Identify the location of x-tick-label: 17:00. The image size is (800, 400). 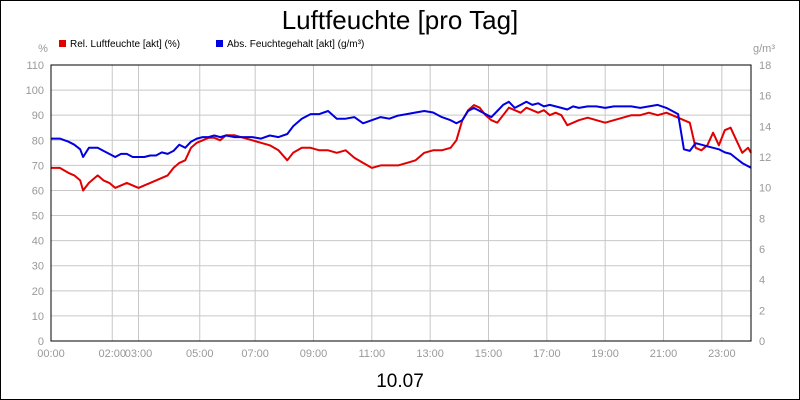
(547, 354).